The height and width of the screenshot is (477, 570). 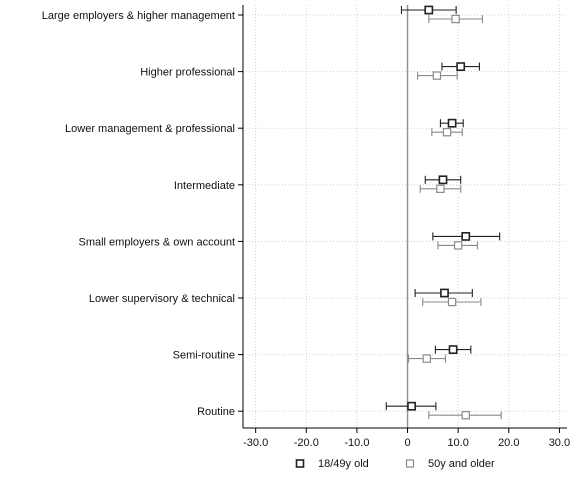 I want to click on category-label: Intermediate, so click(x=204, y=186).